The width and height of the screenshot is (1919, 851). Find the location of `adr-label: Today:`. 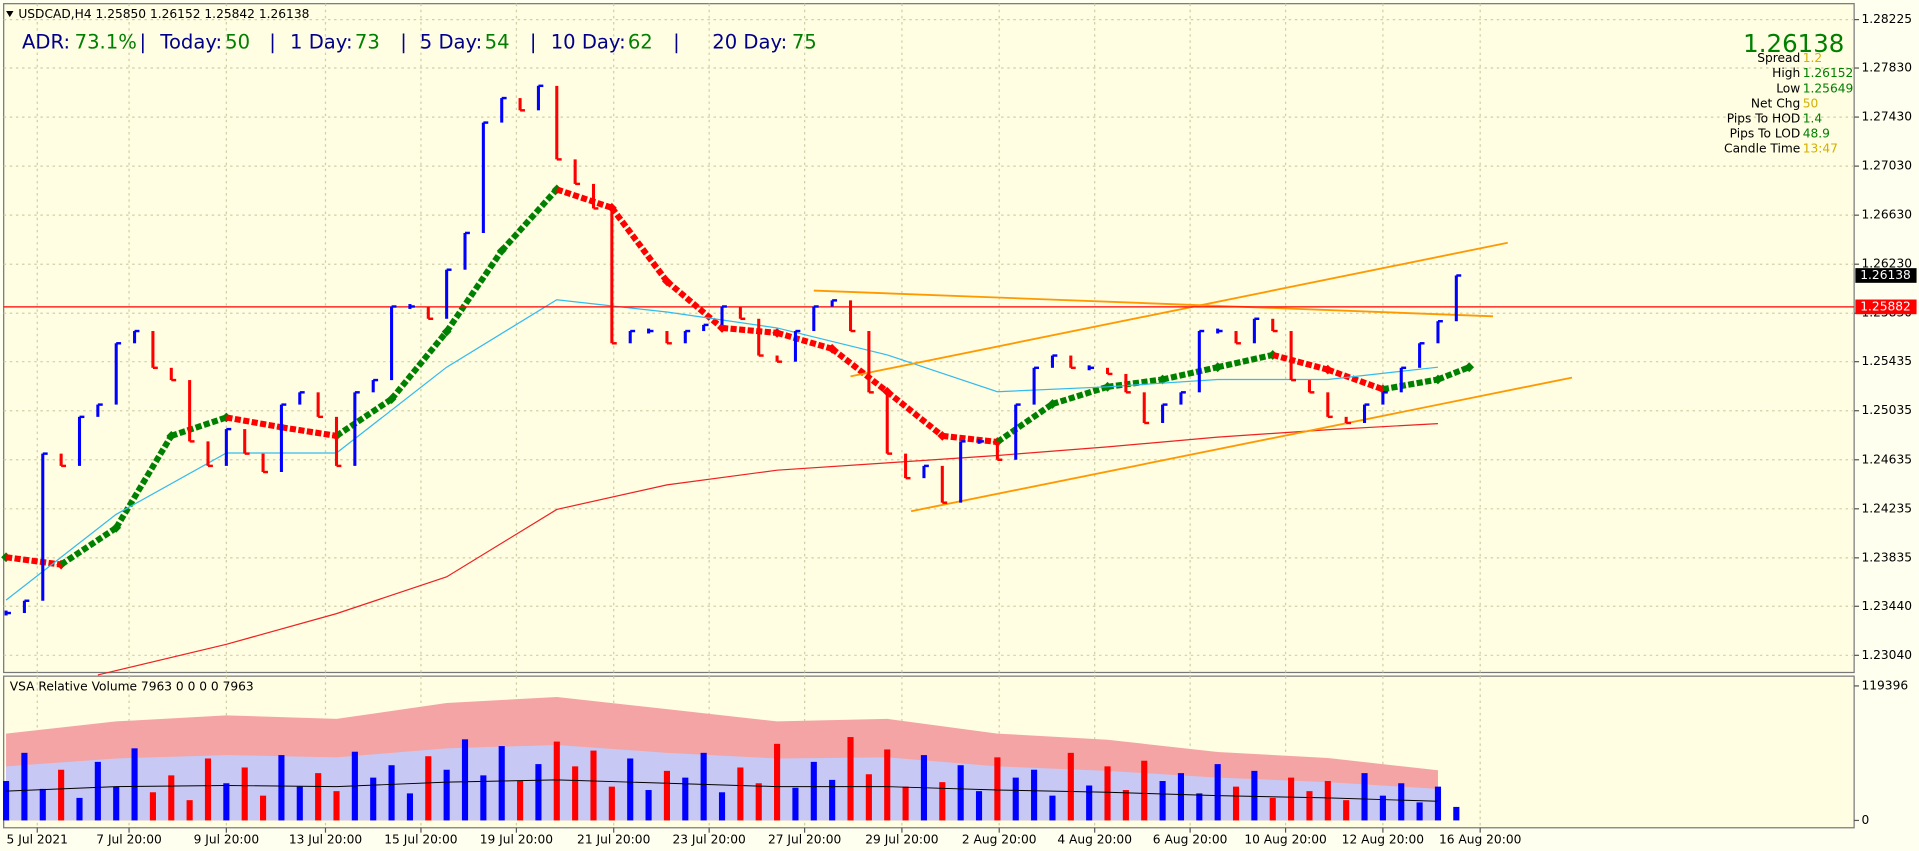

adr-label: Today: is located at coordinates (190, 41).